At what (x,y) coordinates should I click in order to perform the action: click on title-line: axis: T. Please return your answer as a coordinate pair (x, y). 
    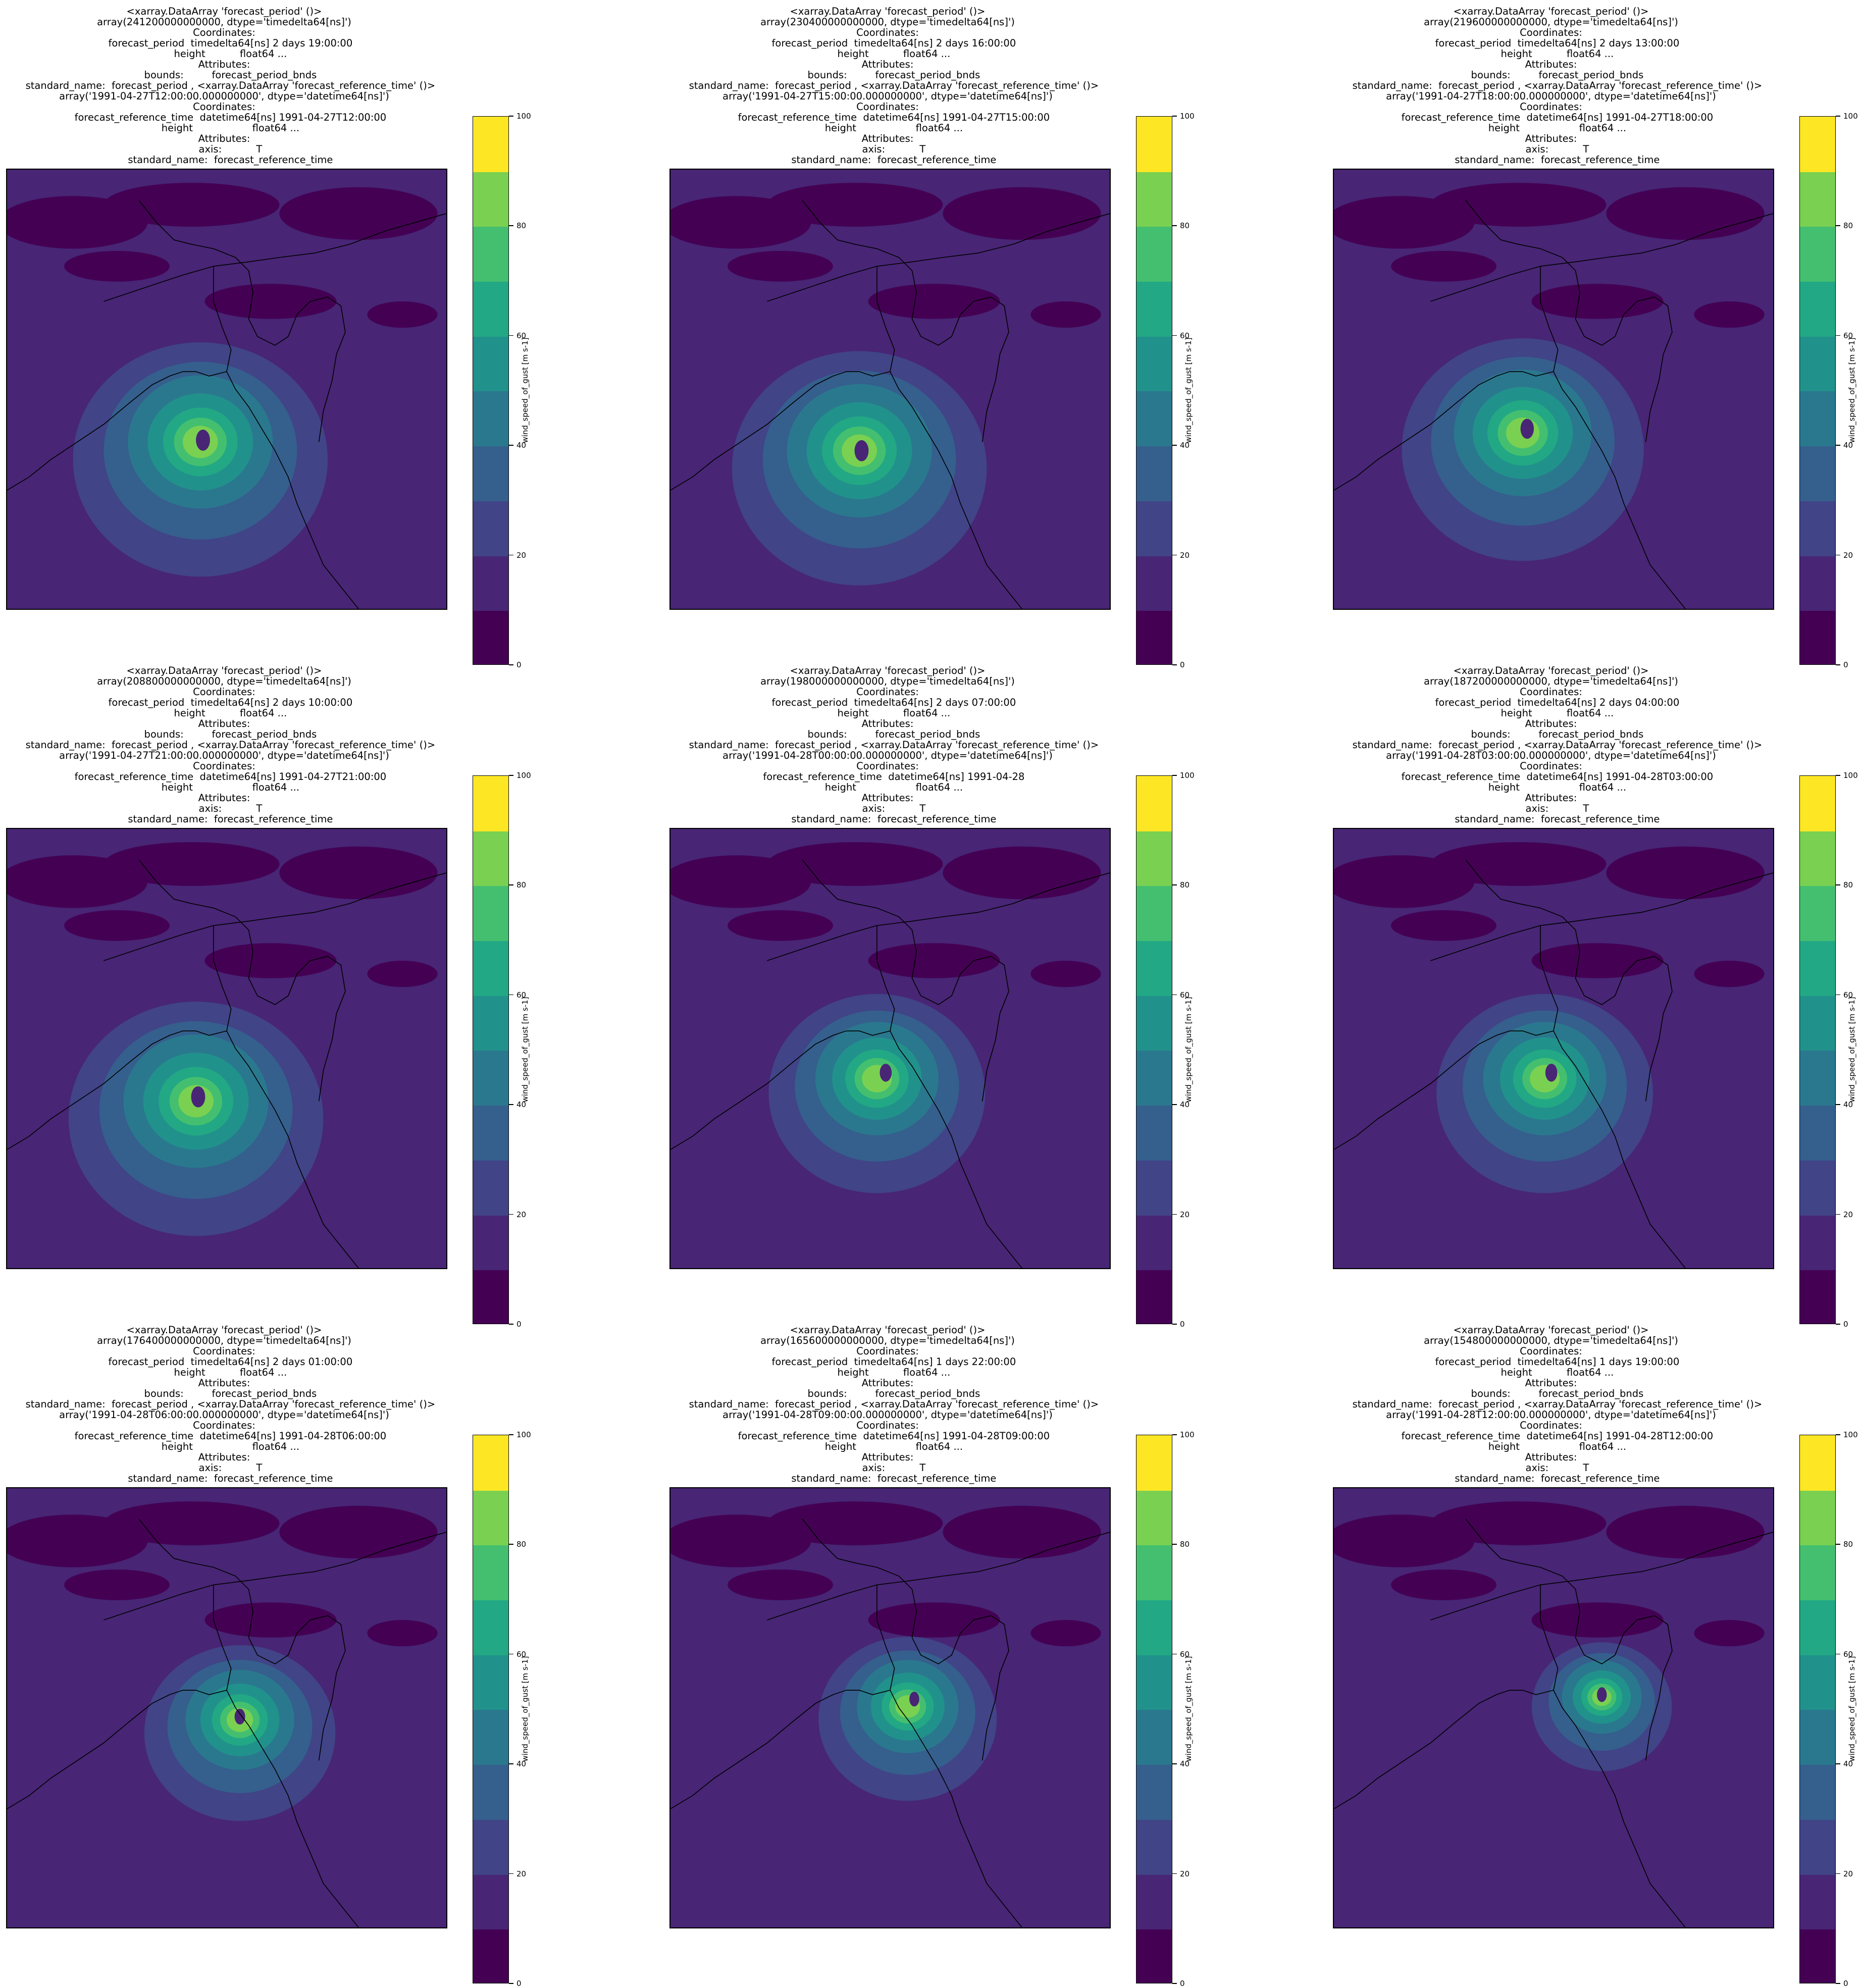
    Looking at the image, I should click on (1551, 149).